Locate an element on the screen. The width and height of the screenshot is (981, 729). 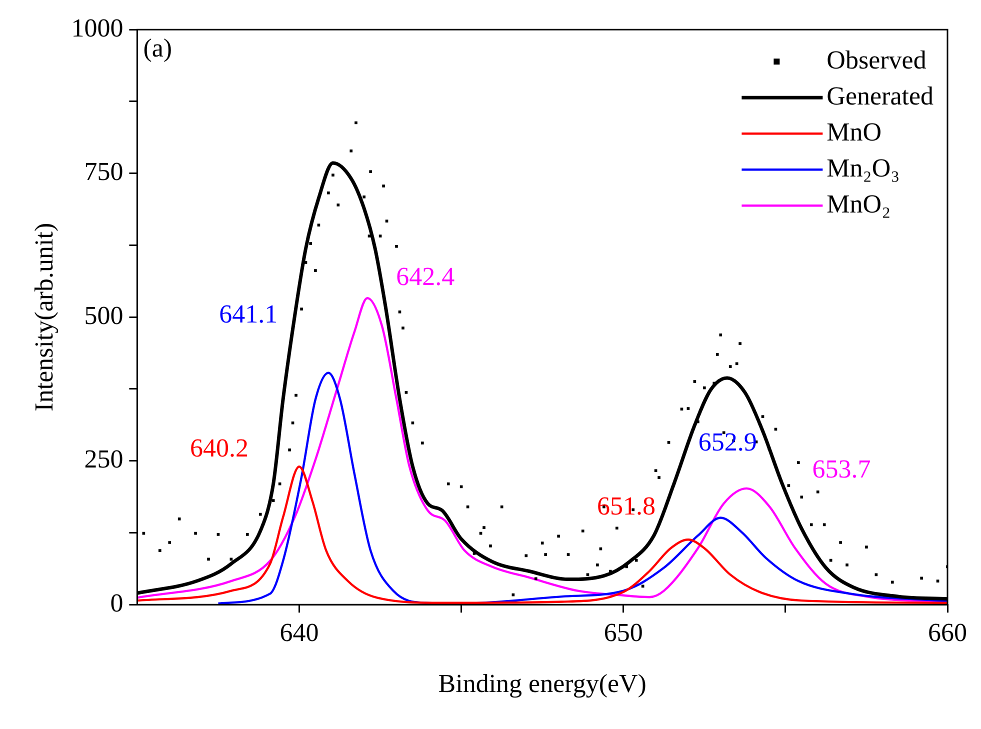
legend-label: Generated is located at coordinates (880, 95).